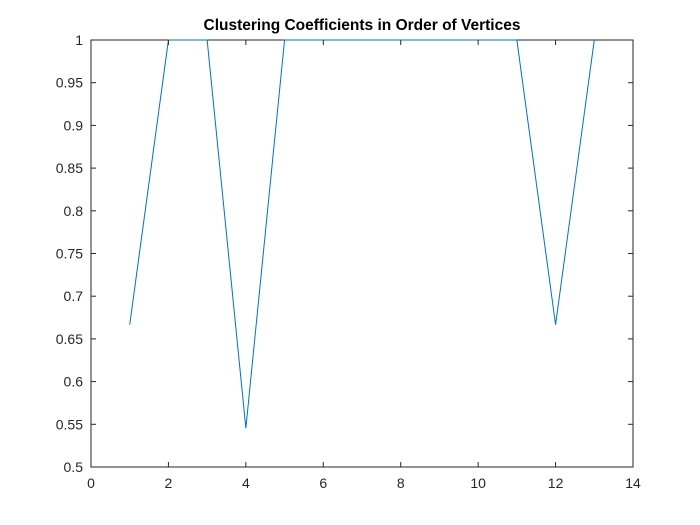 Image resolution: width=700 pixels, height=525 pixels. Describe the element at coordinates (478, 483) in the screenshot. I see `x-tick-label: 10` at that location.